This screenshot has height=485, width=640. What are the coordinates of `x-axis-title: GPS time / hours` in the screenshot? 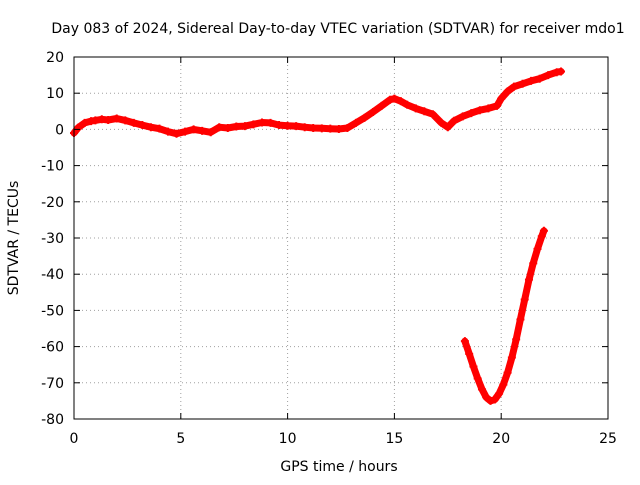 It's located at (338, 467).